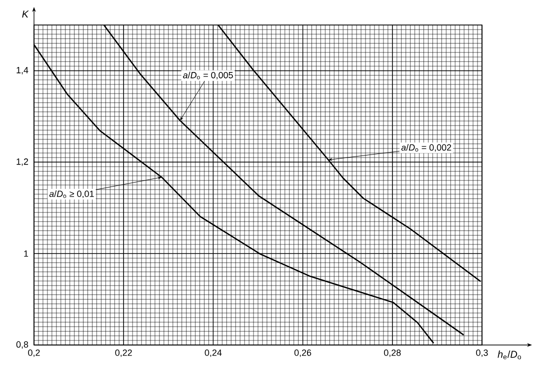 This screenshot has height=365, width=534. I want to click on annotation: a/D$_{o}$ = 0,002, so click(426, 148).